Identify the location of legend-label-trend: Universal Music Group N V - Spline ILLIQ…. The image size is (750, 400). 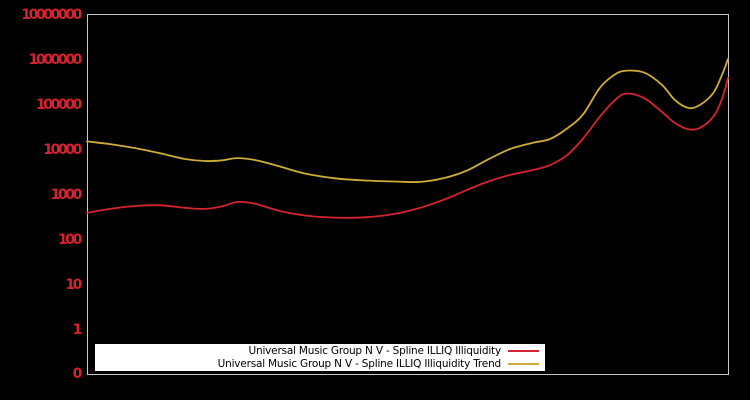
(359, 364).